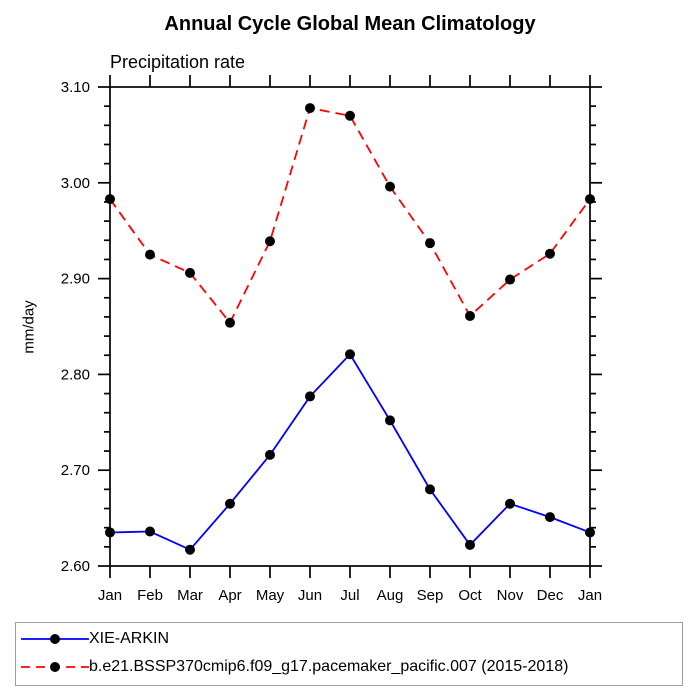 Image resolution: width=700 pixels, height=700 pixels. Describe the element at coordinates (430, 595) in the screenshot. I see `x-tick-label: Sep` at that location.